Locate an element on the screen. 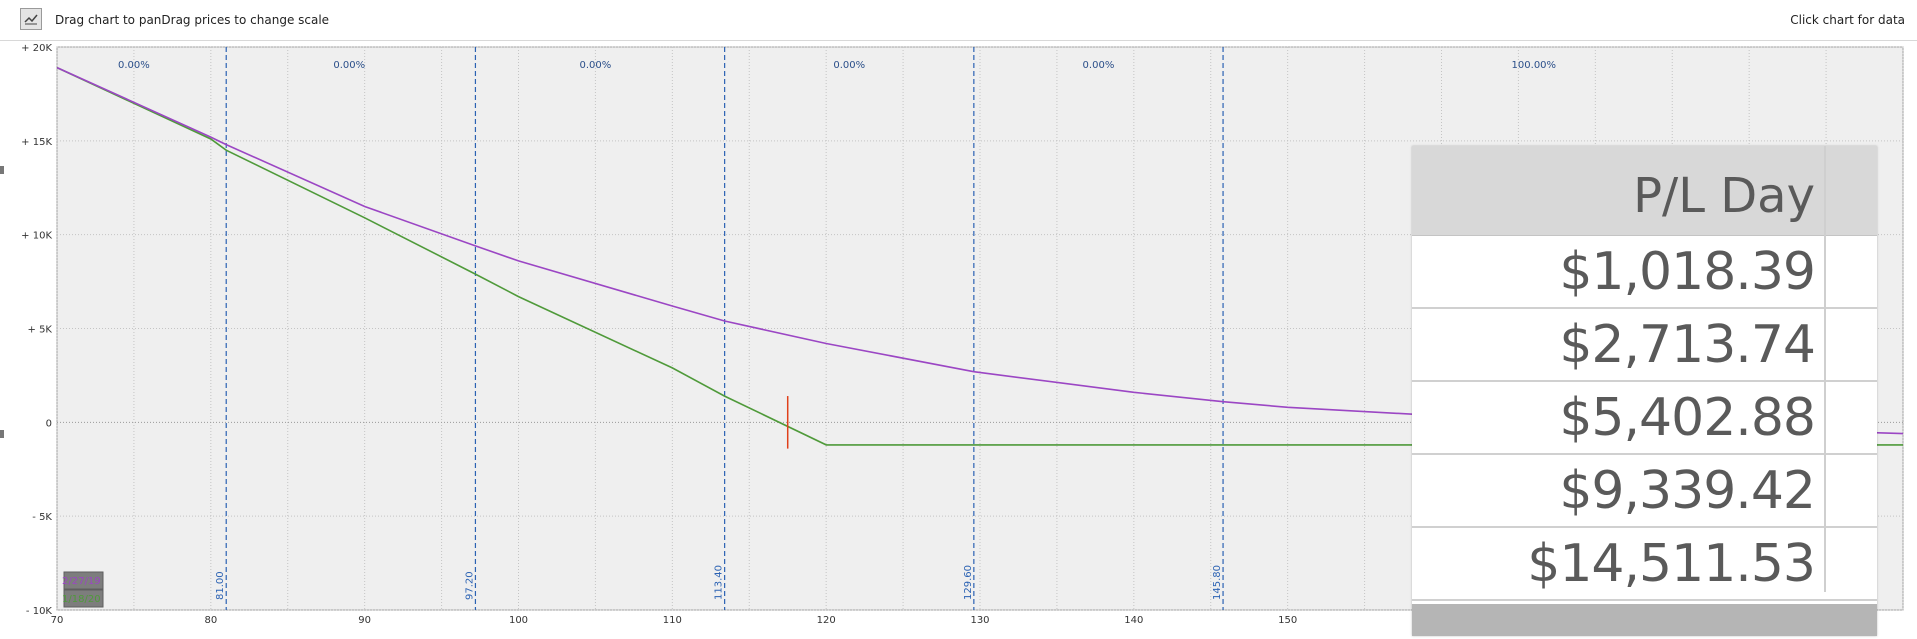  strike-label: 97.20 is located at coordinates (469, 585).